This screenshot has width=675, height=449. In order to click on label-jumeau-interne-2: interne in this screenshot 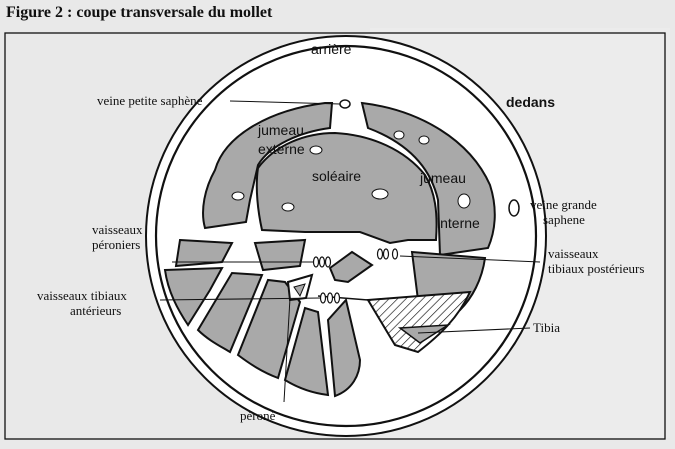, I will do `click(458, 223)`.